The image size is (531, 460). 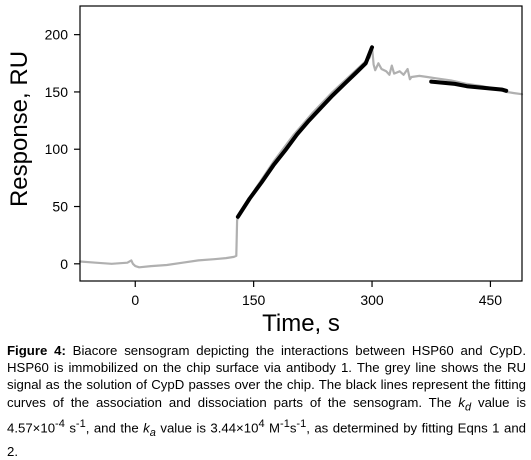 I want to click on y-tick-label: 50, so click(x=60, y=207).